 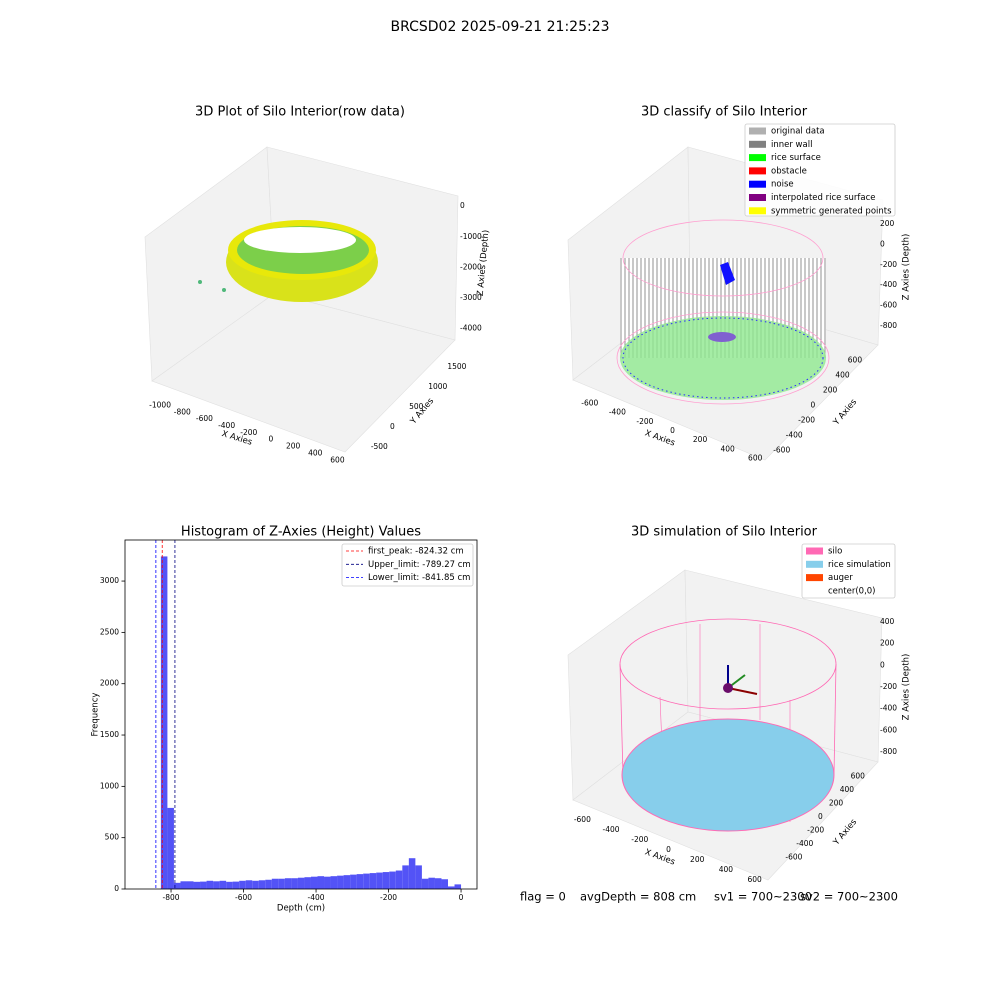 What do you see at coordinates (782, 185) in the screenshot?
I see `legend-label: noise` at bounding box center [782, 185].